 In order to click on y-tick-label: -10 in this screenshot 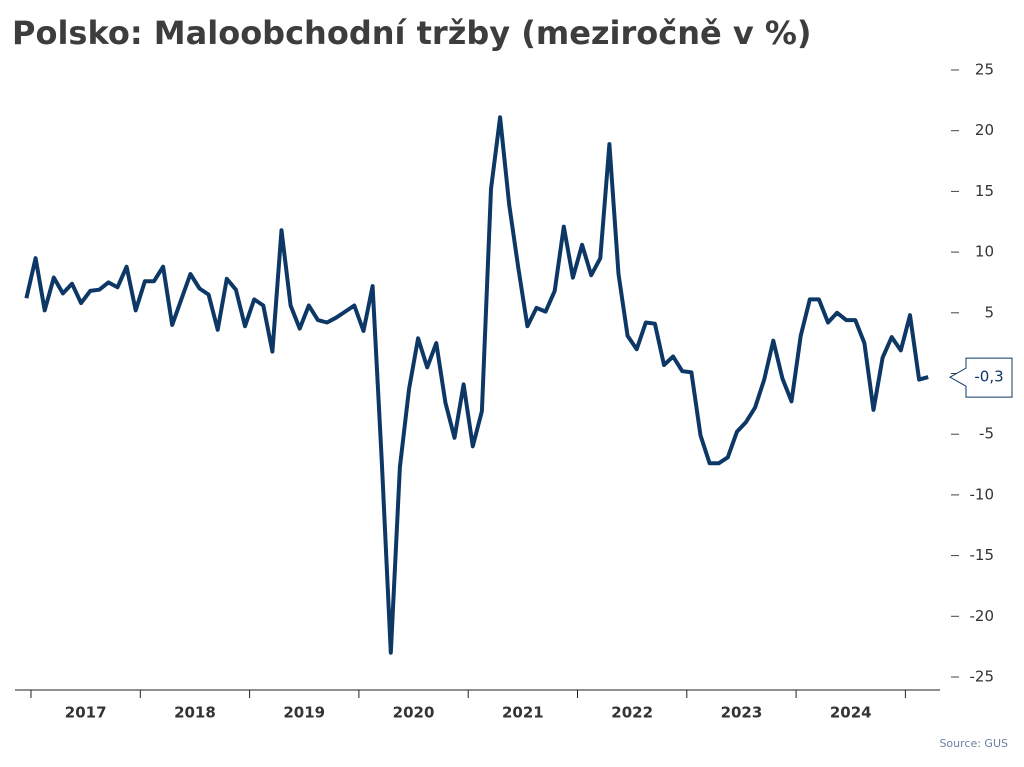, I will do `click(982, 494)`.